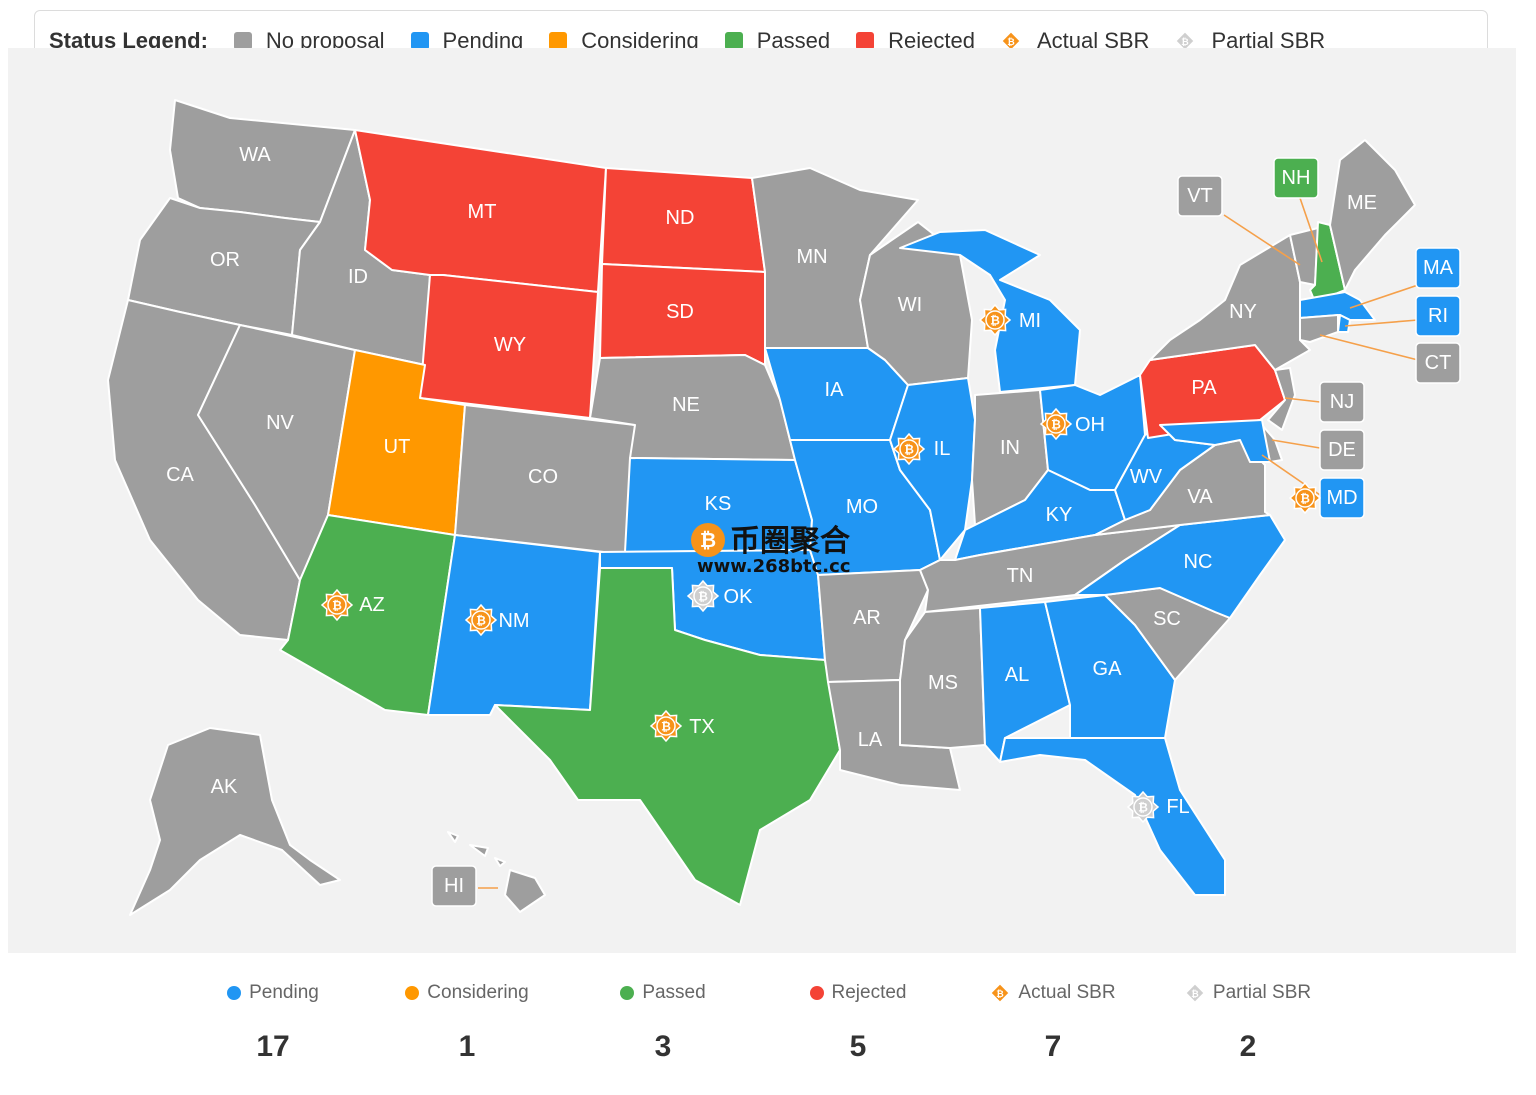  Describe the element at coordinates (943, 683) in the screenshot. I see `state-label-MS: MS` at that location.